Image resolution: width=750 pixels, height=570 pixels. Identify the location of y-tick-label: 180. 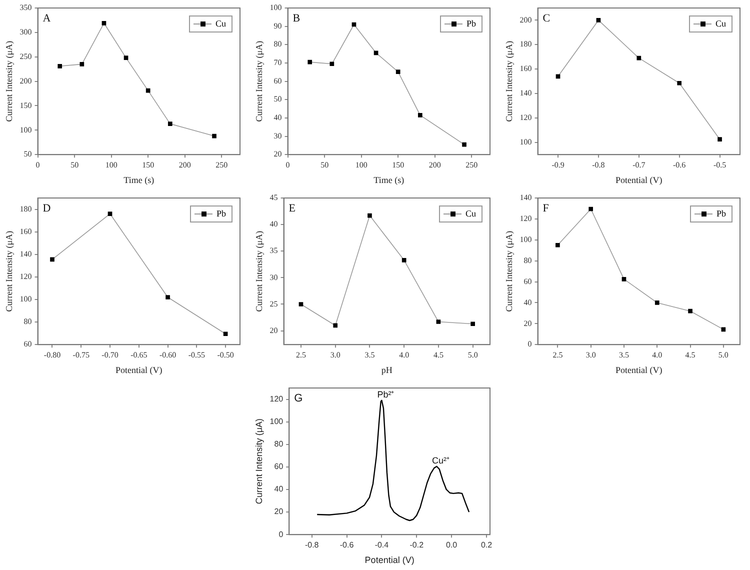
(26, 209).